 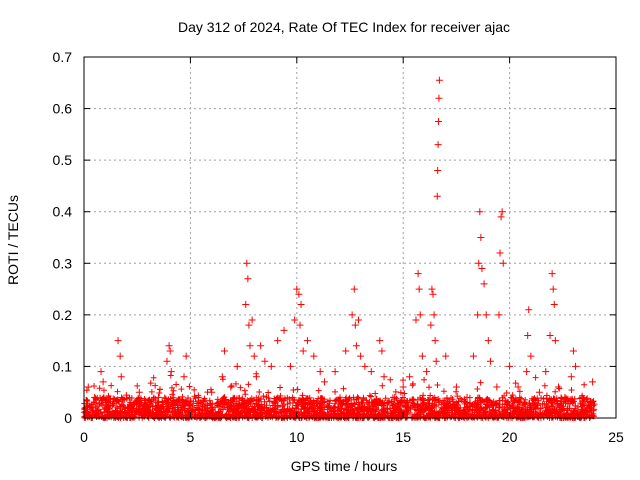 What do you see at coordinates (63, 212) in the screenshot?
I see `y-tick-label: 0.4` at bounding box center [63, 212].